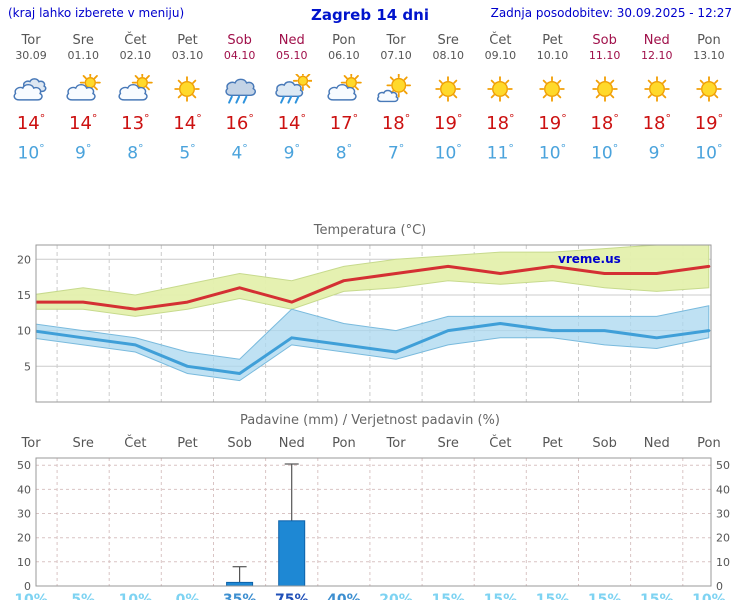  I want to click on y-tick-label-left: 20, so click(24, 537).